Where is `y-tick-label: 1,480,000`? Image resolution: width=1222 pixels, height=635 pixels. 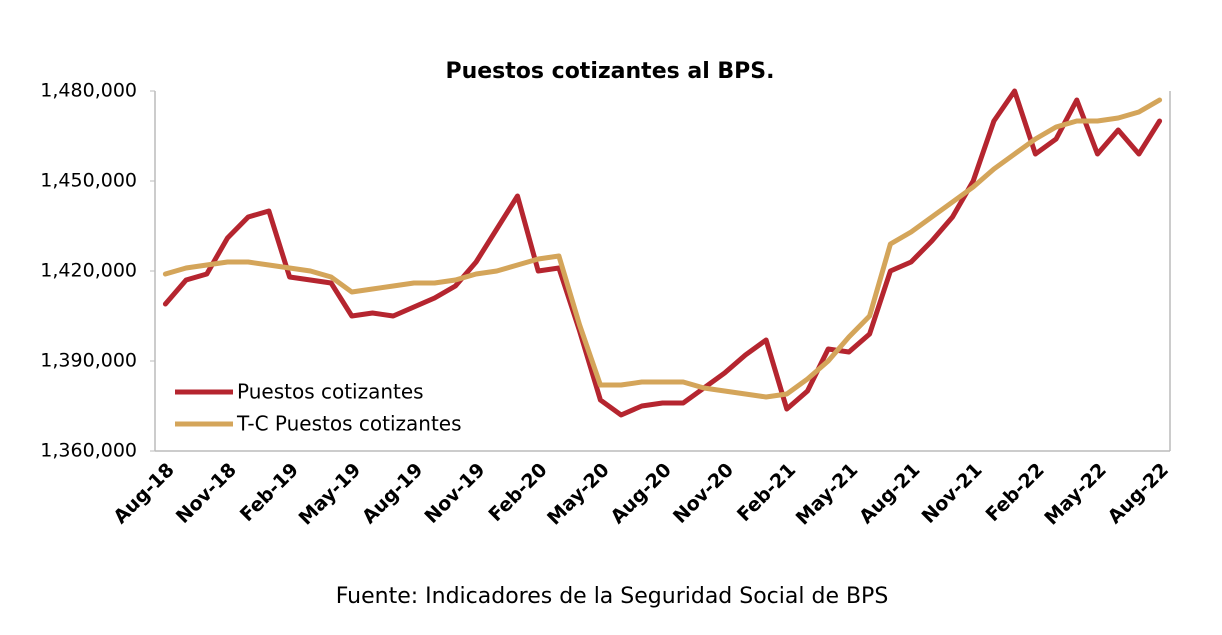
y-tick-label: 1,480,000 is located at coordinates (88, 91).